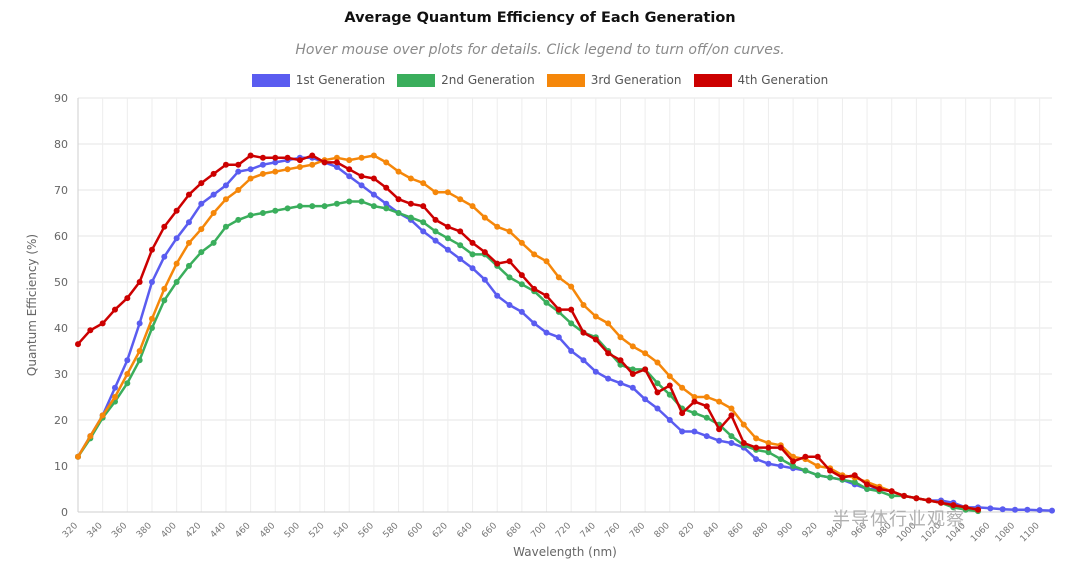  I want to click on y-tick-label: 30, so click(61, 374).